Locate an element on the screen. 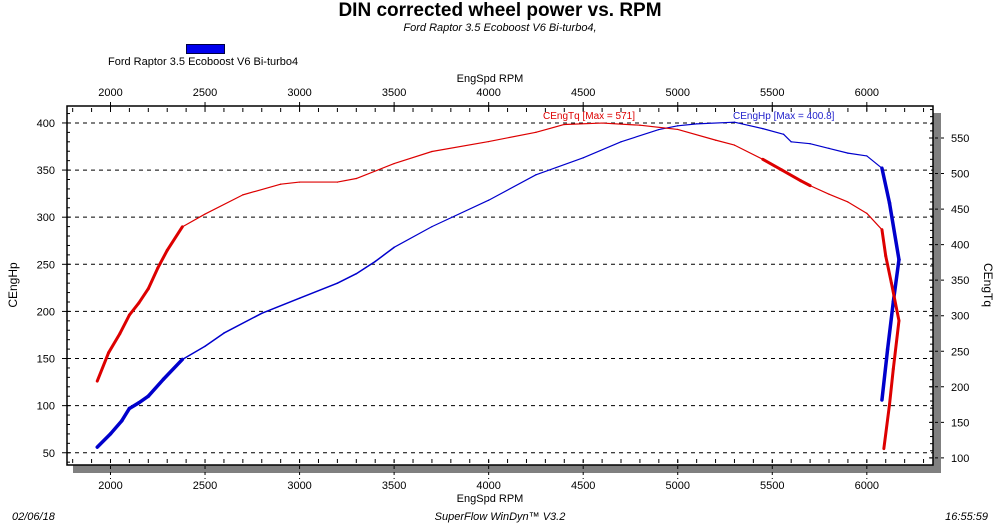 This screenshot has width=1000, height=526. y-right-tick-label: 450 is located at coordinates (960, 210).